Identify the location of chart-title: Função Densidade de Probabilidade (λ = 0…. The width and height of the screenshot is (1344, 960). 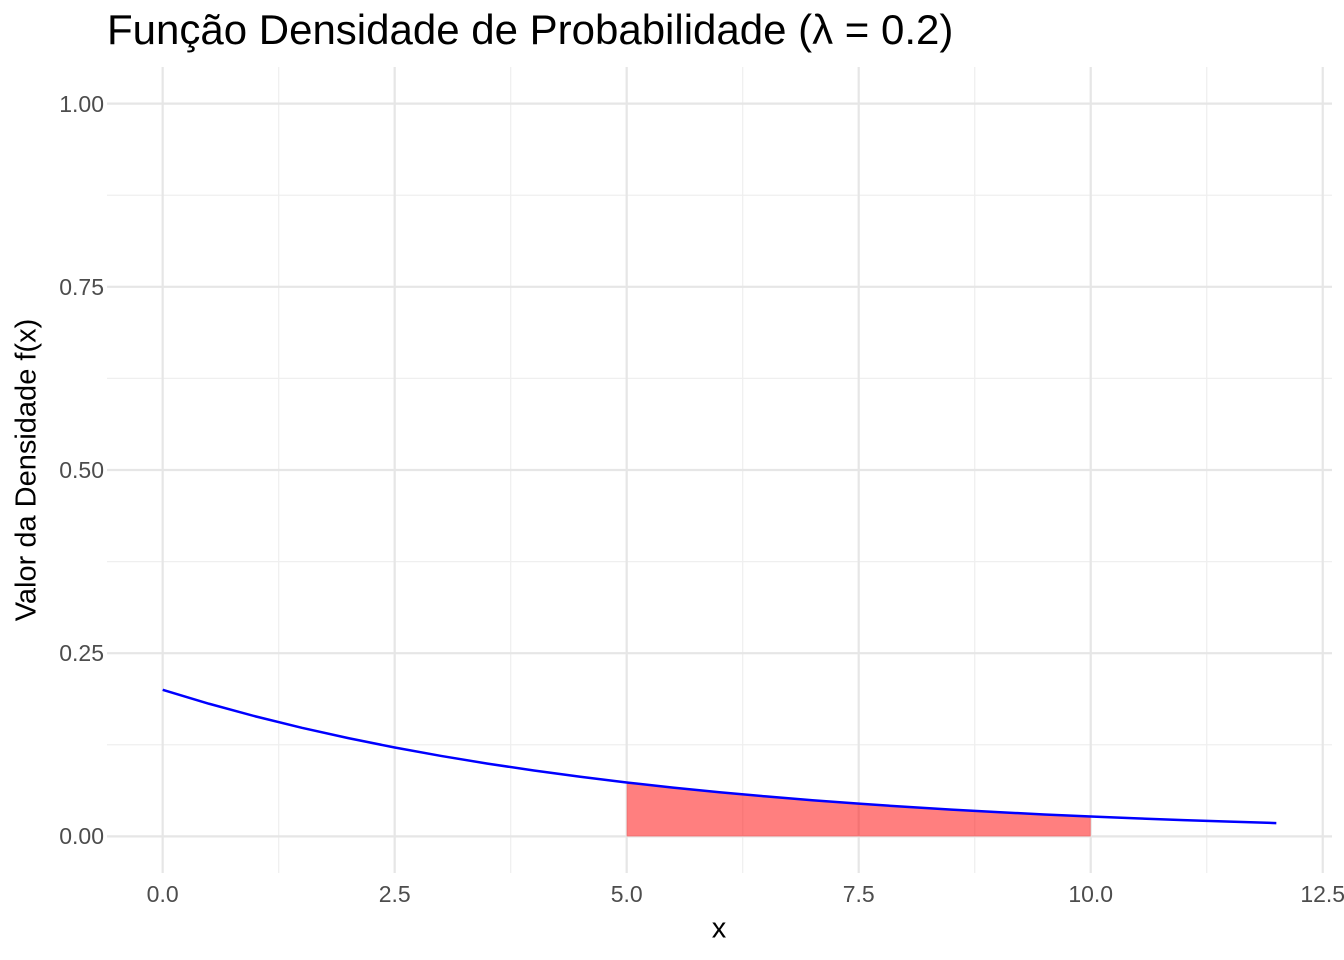
(530, 29).